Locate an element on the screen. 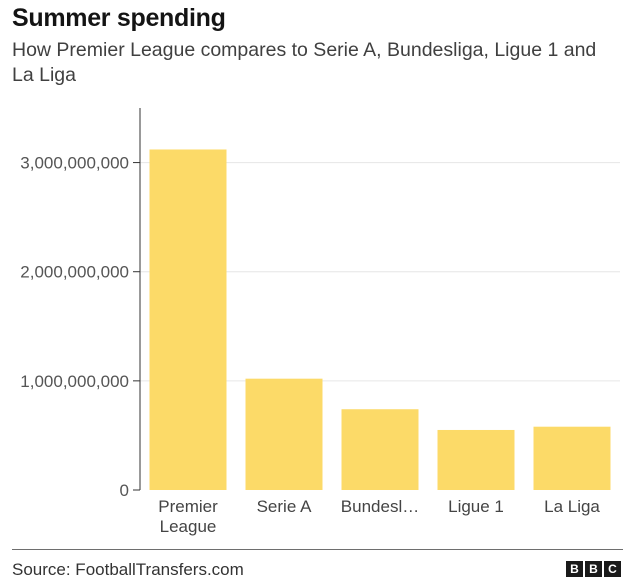 This screenshot has height=580, width=626. x-tick-label: Serie A is located at coordinates (284, 506).